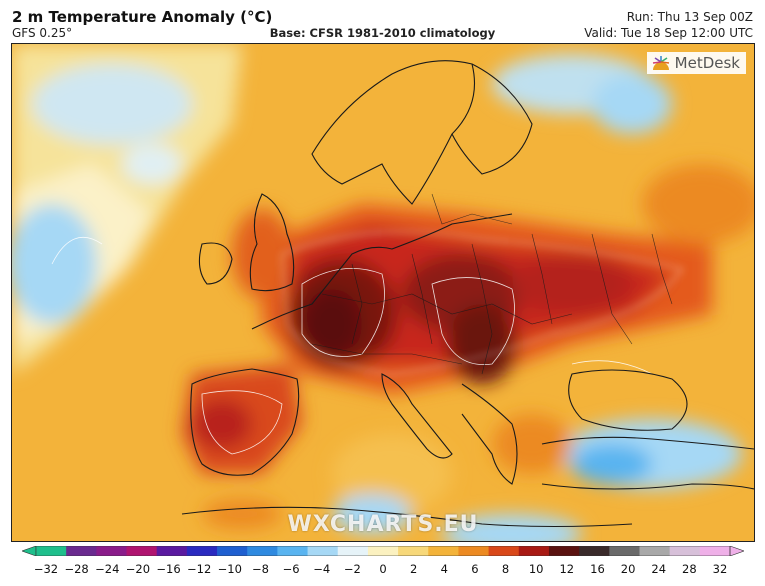 This screenshot has height=586, width=765. Describe the element at coordinates (668, 33) in the screenshot. I see `valid-time-label: Valid: Tue 18 Sep 12:00 UTC` at that location.